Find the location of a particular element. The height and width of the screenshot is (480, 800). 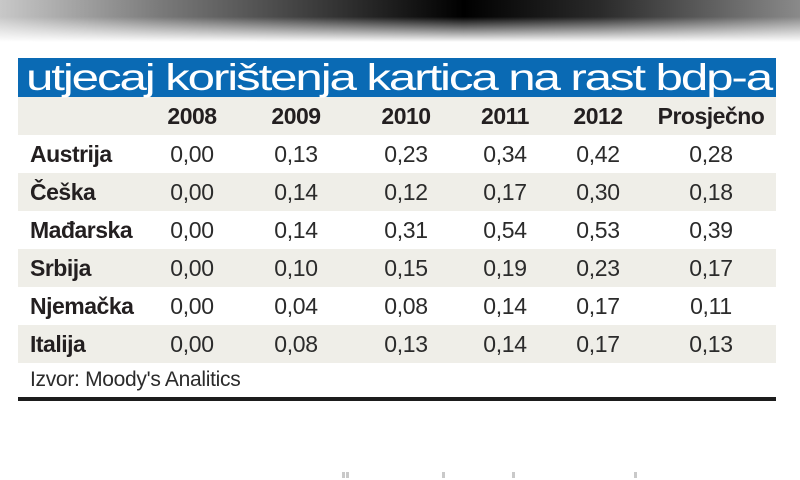

value-cell: 0,31 is located at coordinates (406, 229).